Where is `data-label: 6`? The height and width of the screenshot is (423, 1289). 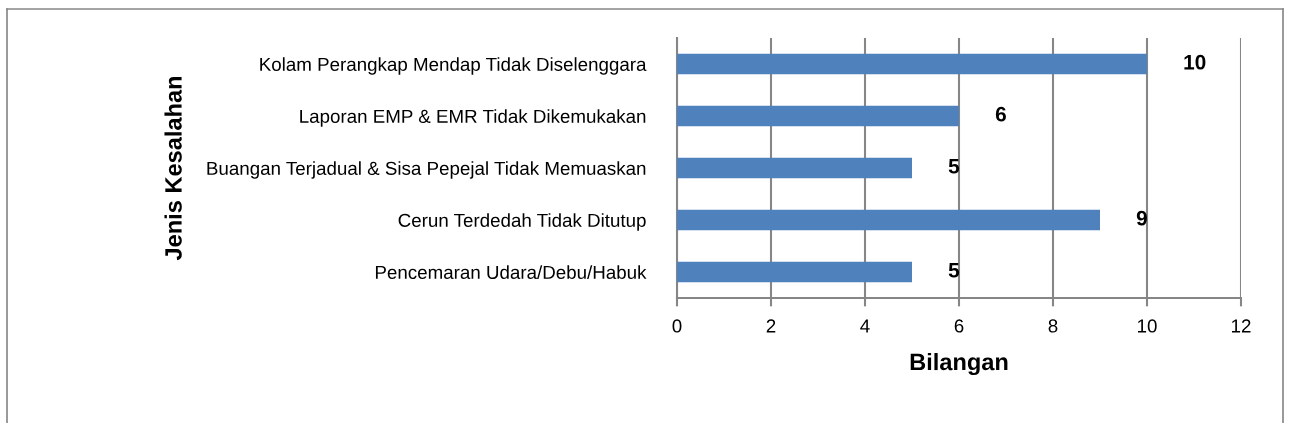 data-label: 6 is located at coordinates (1000, 114).